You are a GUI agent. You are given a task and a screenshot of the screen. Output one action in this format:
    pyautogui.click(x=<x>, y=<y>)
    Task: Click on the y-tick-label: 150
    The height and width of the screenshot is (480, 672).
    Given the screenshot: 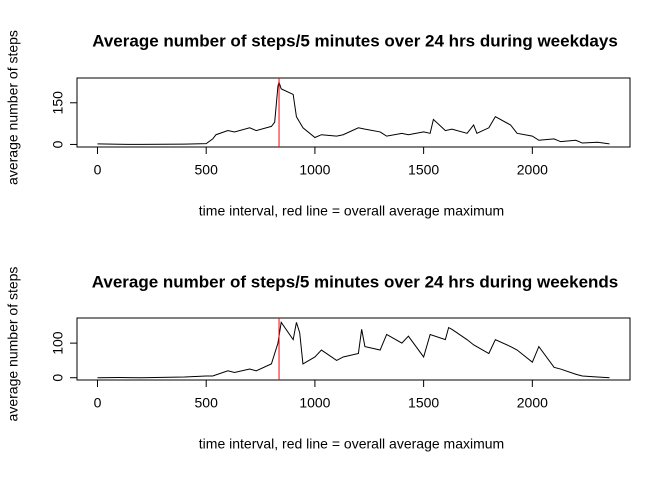 What is the action you would take?
    pyautogui.click(x=58, y=103)
    